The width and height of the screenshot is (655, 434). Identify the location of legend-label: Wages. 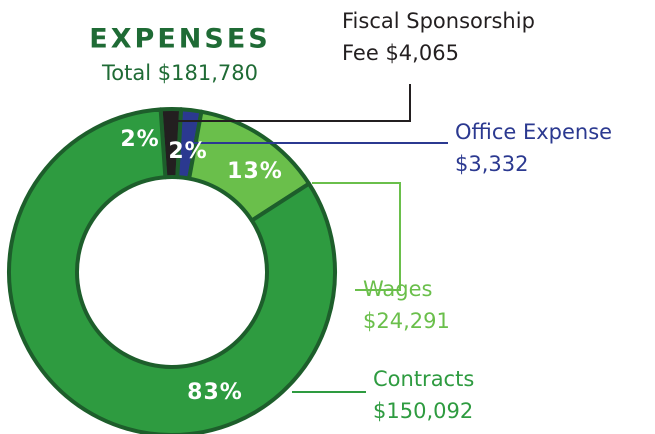
(397, 289).